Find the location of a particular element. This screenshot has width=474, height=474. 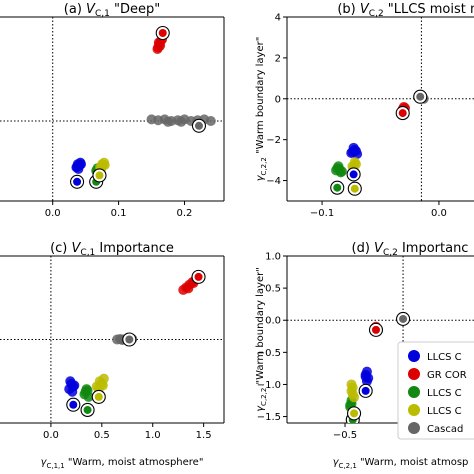

x-tick-label: 1.5 is located at coordinates (204, 435).